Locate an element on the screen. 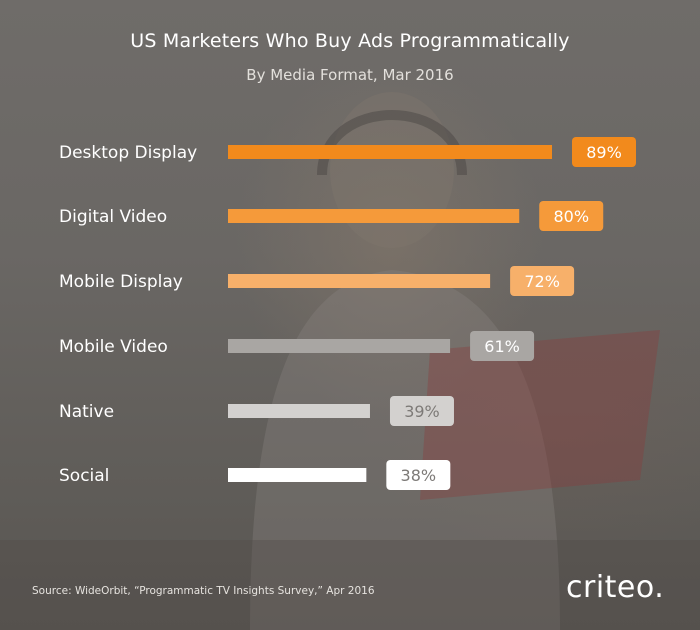 The width and height of the screenshot is (700, 630). category-label: Digital Video is located at coordinates (113, 217).